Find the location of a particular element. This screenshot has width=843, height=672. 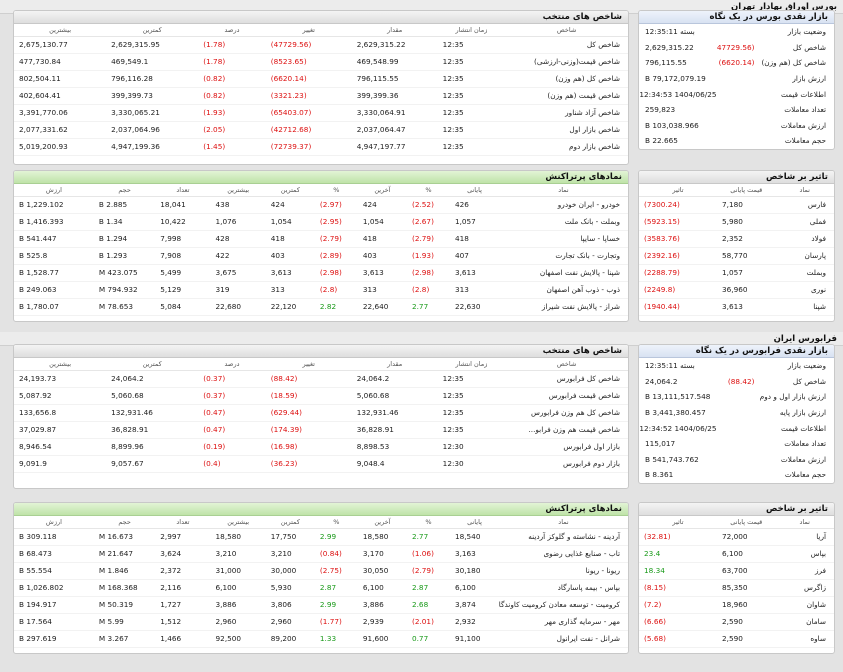

table-cell: 2,960 is located at coordinates (238, 622).